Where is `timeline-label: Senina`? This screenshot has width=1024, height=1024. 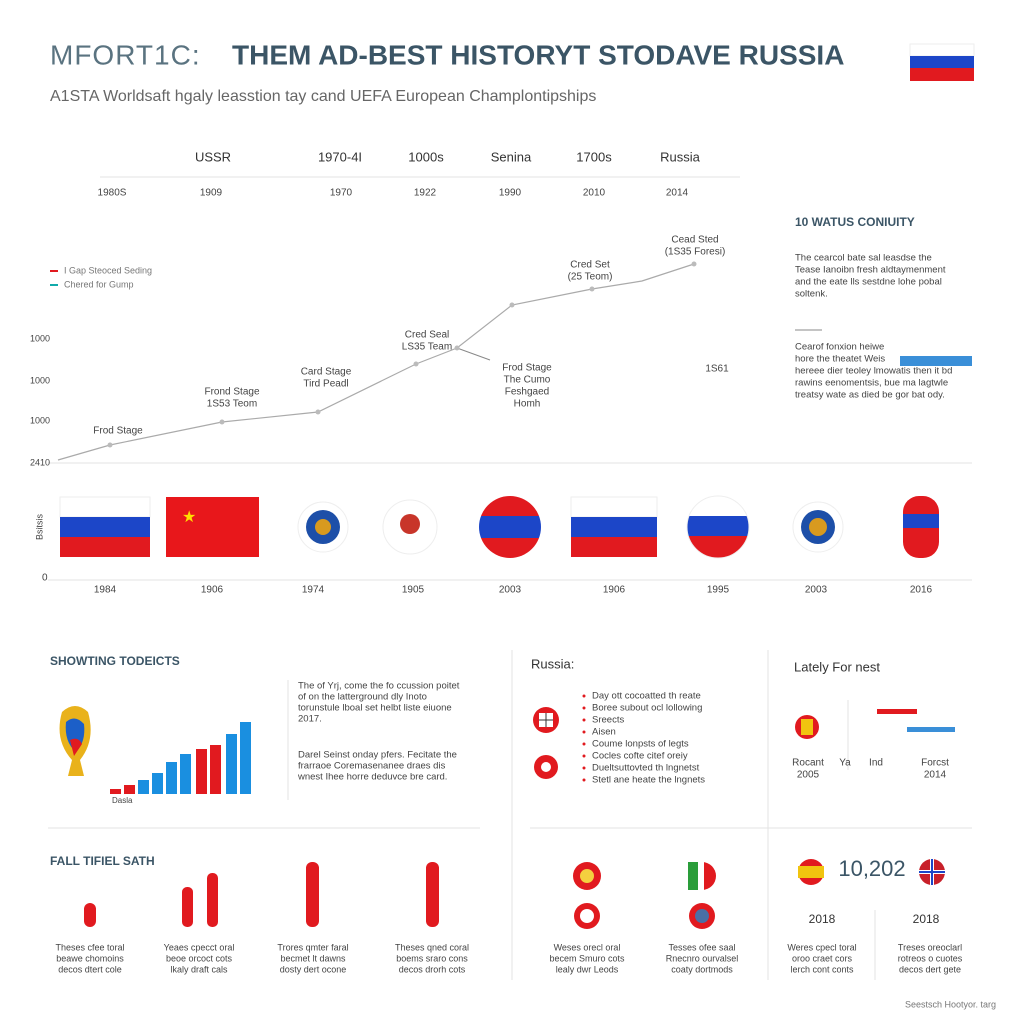 timeline-label: Senina is located at coordinates (511, 156).